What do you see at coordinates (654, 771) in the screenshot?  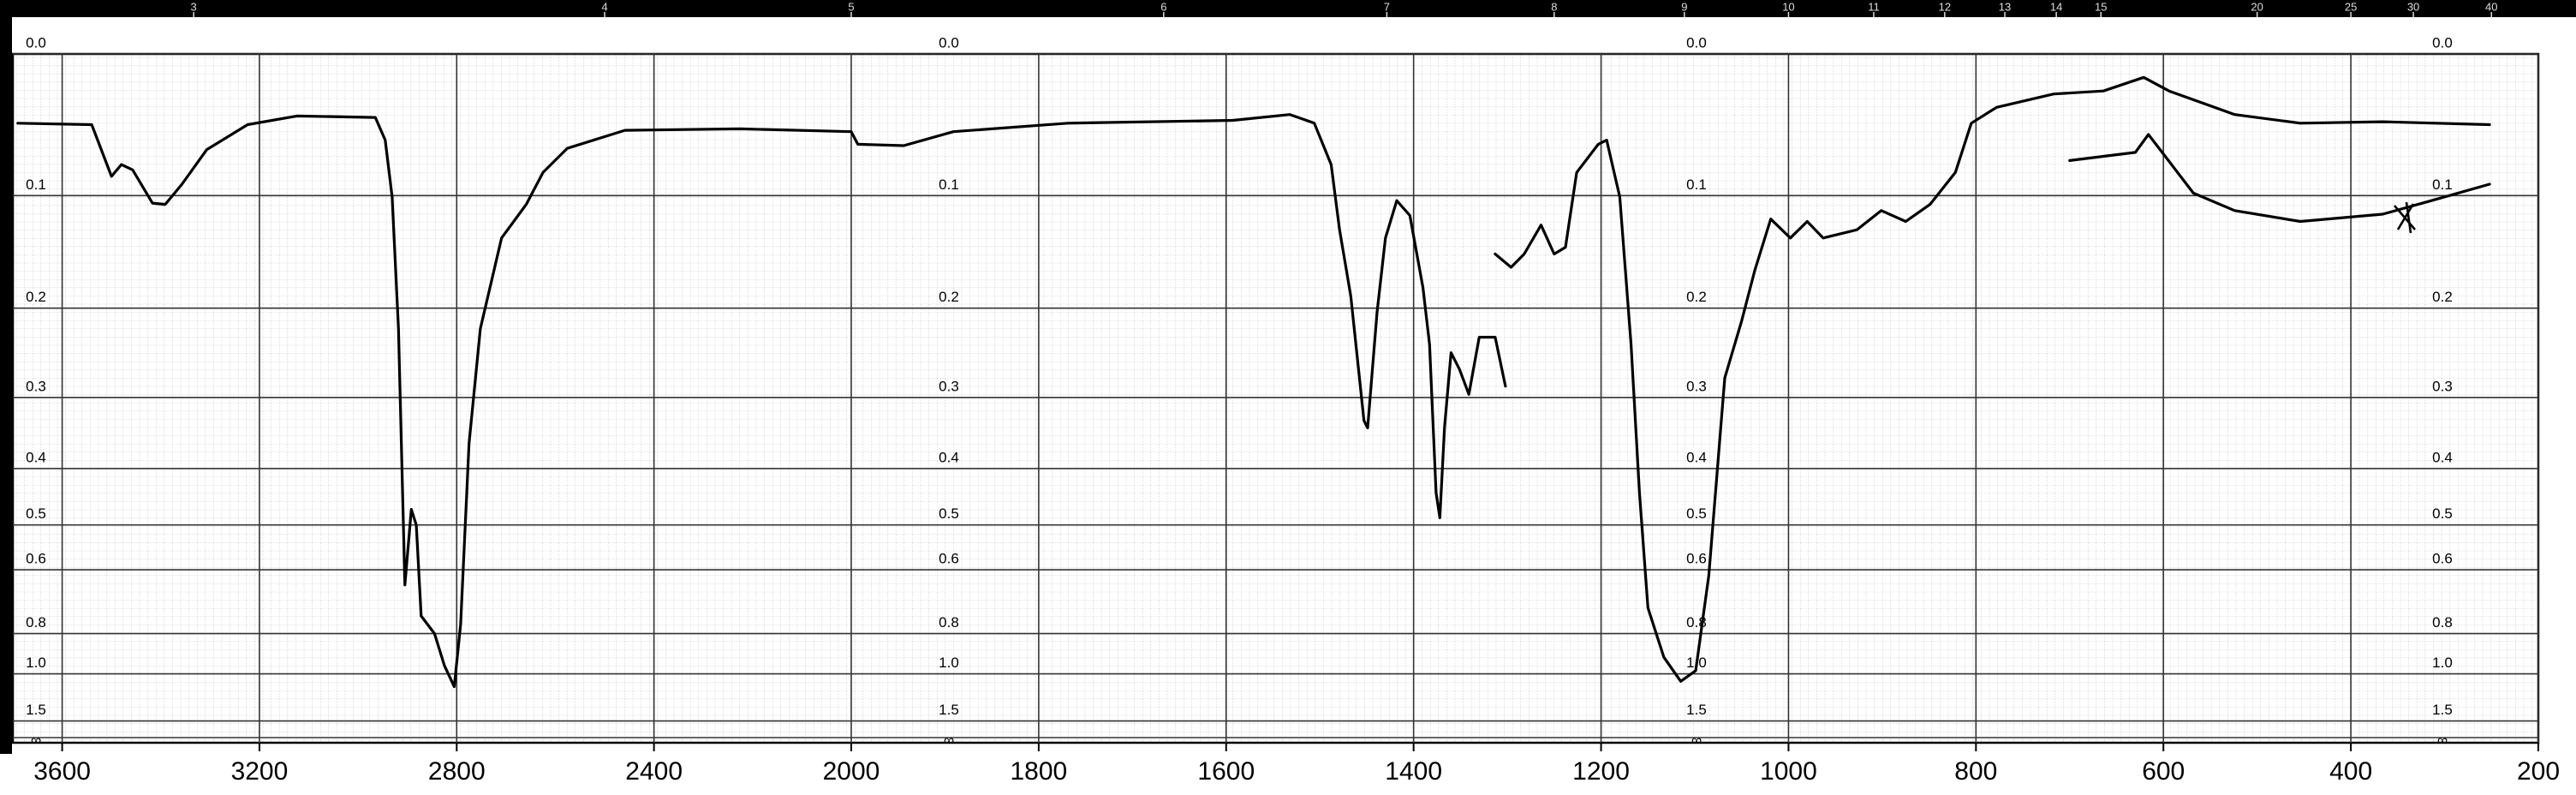 I see `x-tick-label: 2400` at bounding box center [654, 771].